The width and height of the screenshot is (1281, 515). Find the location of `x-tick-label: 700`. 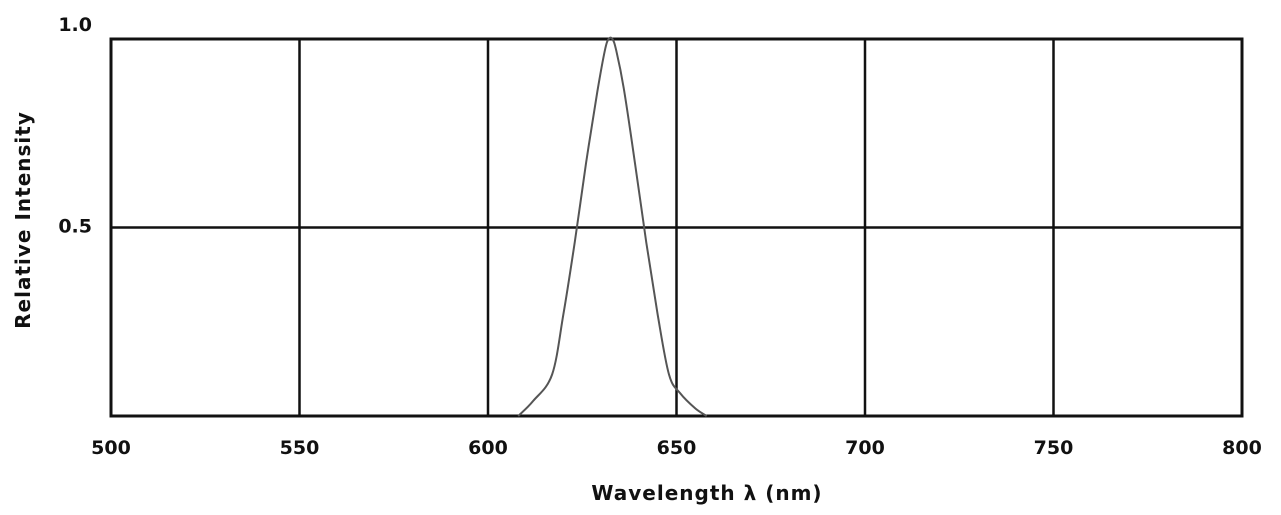

x-tick-label: 700 is located at coordinates (865, 448).